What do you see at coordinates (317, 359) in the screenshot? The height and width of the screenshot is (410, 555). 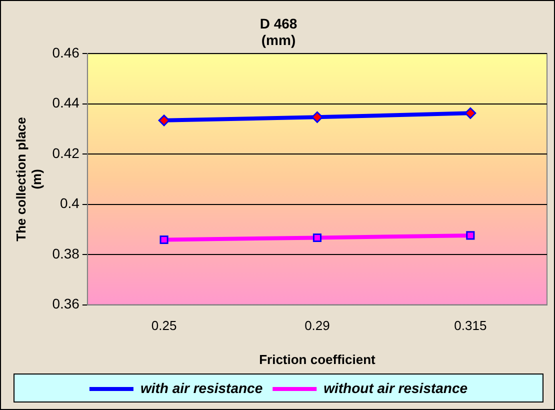 I see `x-axis-title: Friction coefficient` at bounding box center [317, 359].